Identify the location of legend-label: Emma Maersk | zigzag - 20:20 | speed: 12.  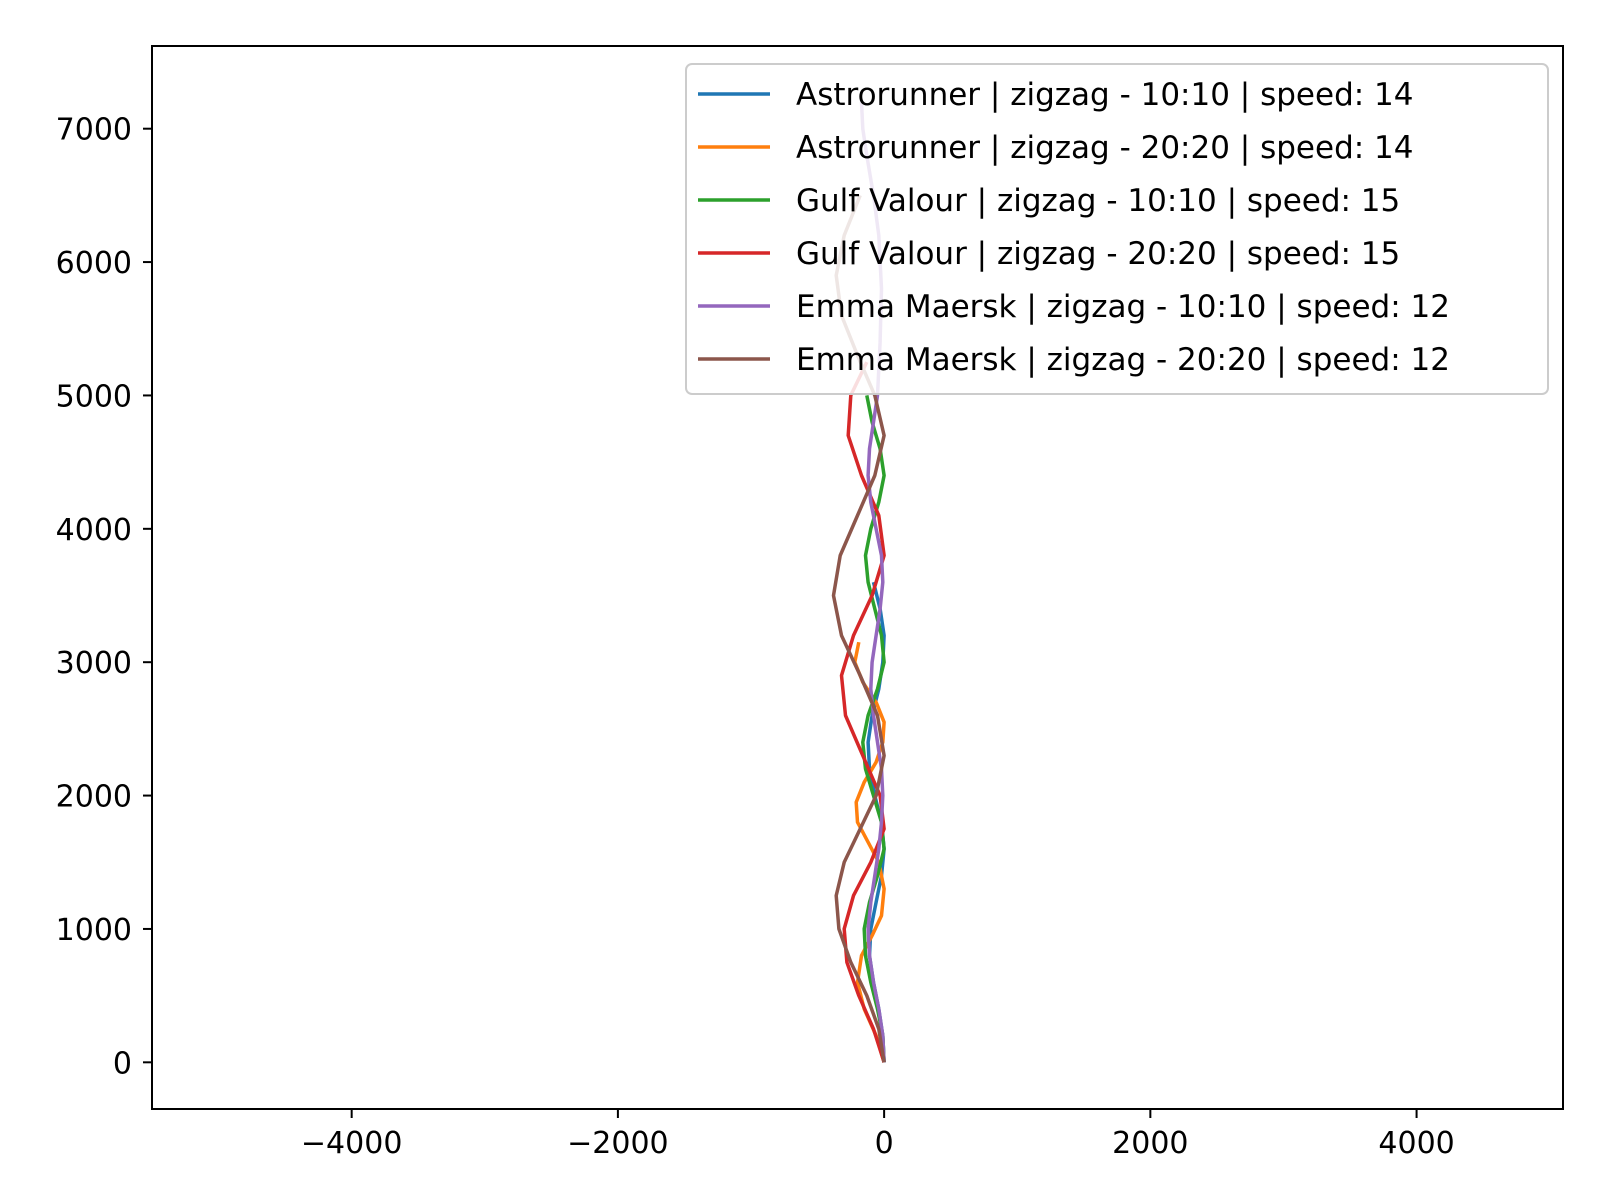
(1123, 360).